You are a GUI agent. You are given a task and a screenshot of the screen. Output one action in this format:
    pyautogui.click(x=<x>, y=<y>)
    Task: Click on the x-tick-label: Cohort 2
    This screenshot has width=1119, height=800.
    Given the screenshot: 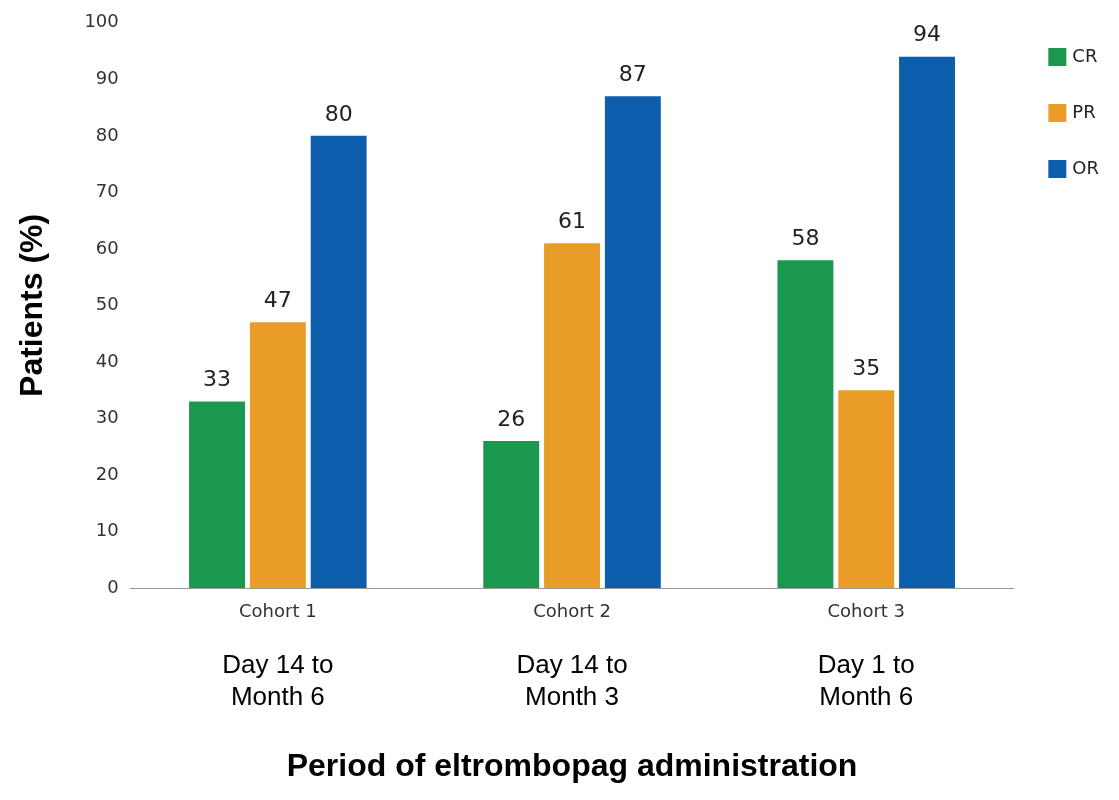 What is the action you would take?
    pyautogui.click(x=572, y=611)
    